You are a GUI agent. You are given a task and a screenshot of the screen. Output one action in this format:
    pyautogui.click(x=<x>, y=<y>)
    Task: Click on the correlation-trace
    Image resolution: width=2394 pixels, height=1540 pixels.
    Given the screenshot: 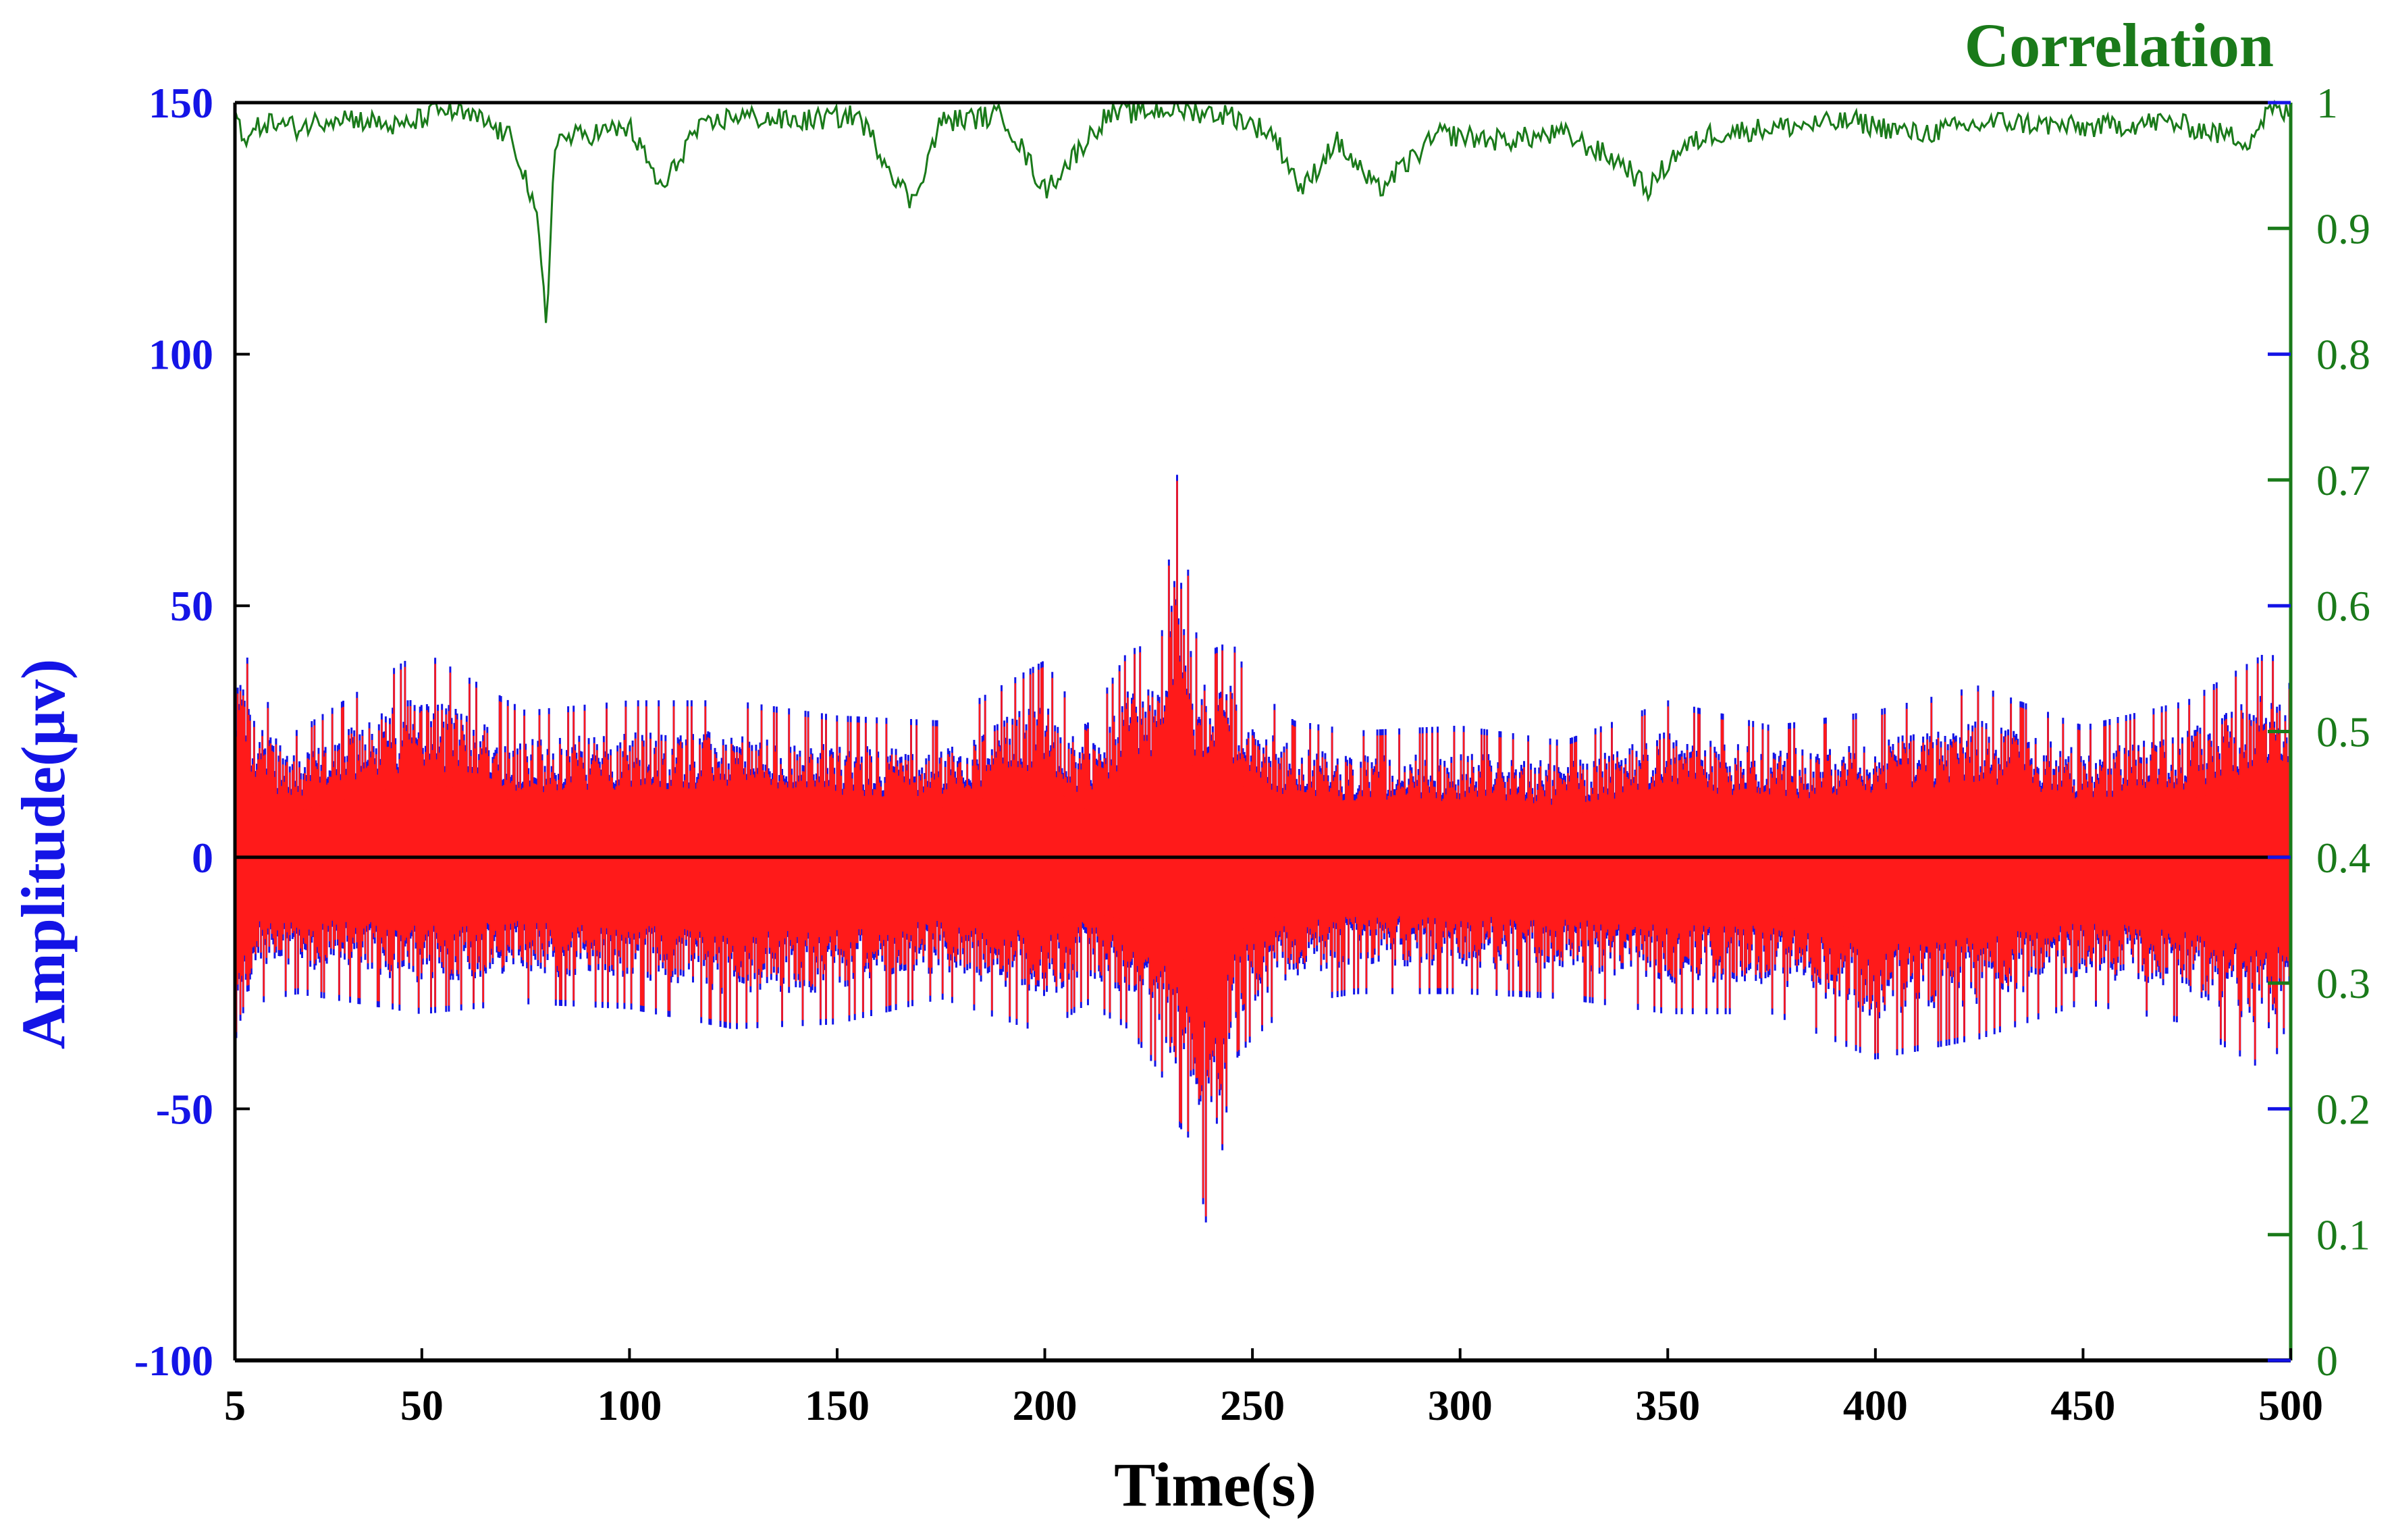 What is the action you would take?
    pyautogui.click(x=1262, y=211)
    